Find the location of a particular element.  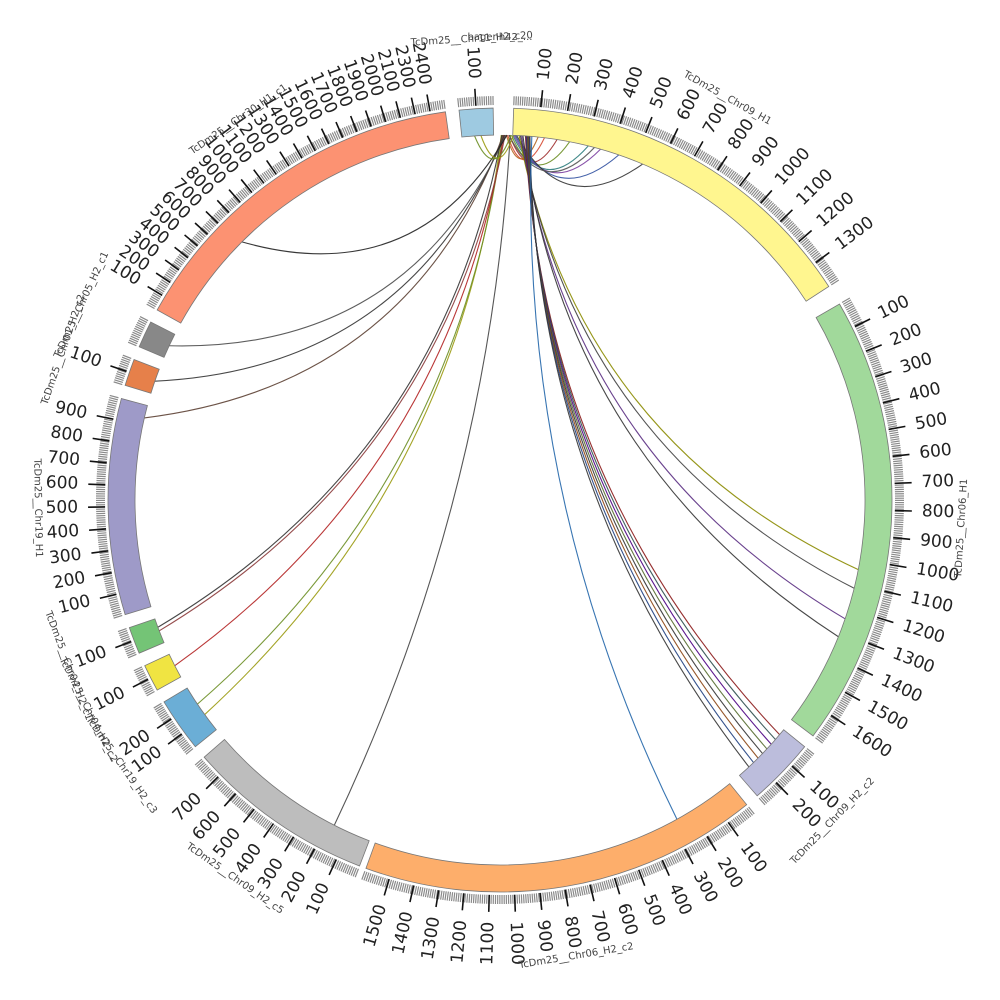

segment-name-label: TcDm25__Chr05_H2_c1 is located at coordinates (81, 305).